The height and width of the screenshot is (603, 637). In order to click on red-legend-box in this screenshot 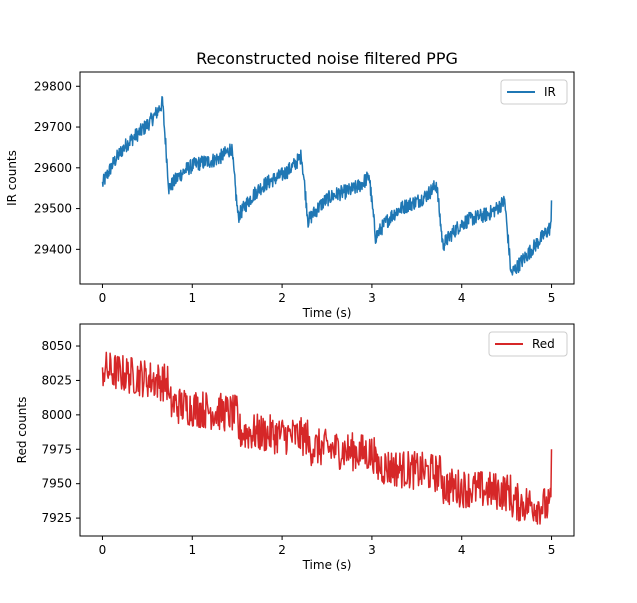, I will do `click(528, 344)`.